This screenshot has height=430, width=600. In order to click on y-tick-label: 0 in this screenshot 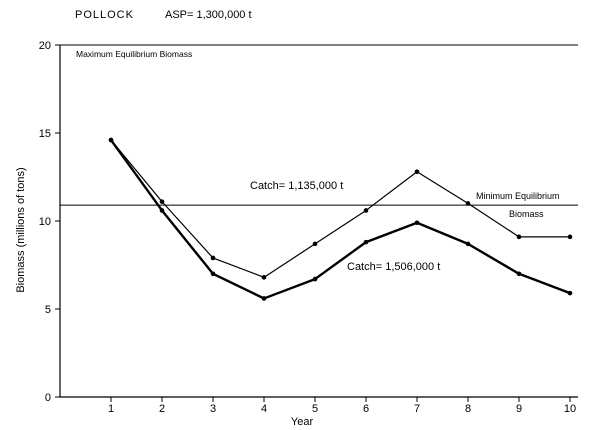, I will do `click(48, 398)`.